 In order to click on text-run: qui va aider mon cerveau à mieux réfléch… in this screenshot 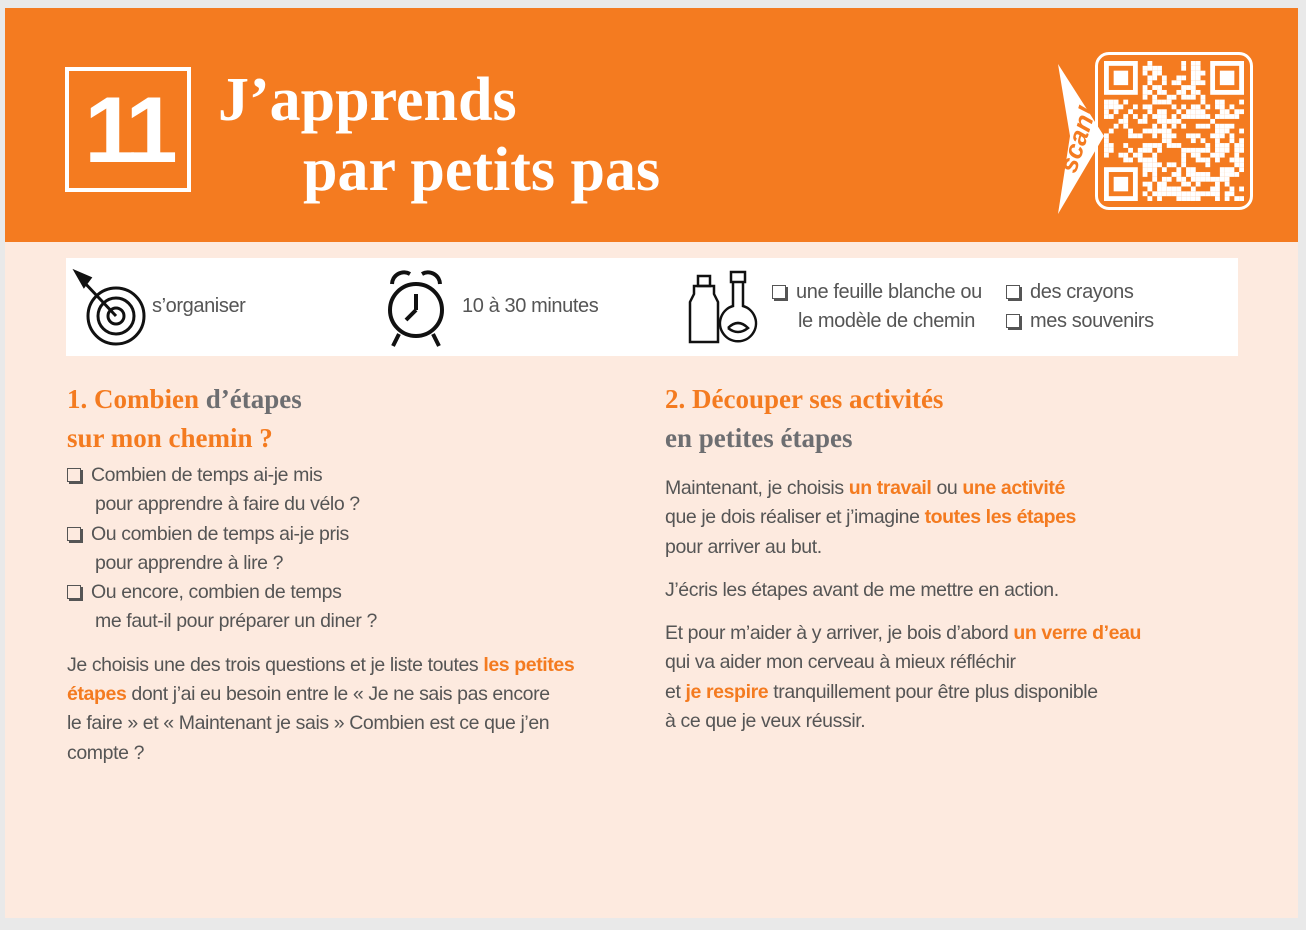, I will do `click(840, 662)`.